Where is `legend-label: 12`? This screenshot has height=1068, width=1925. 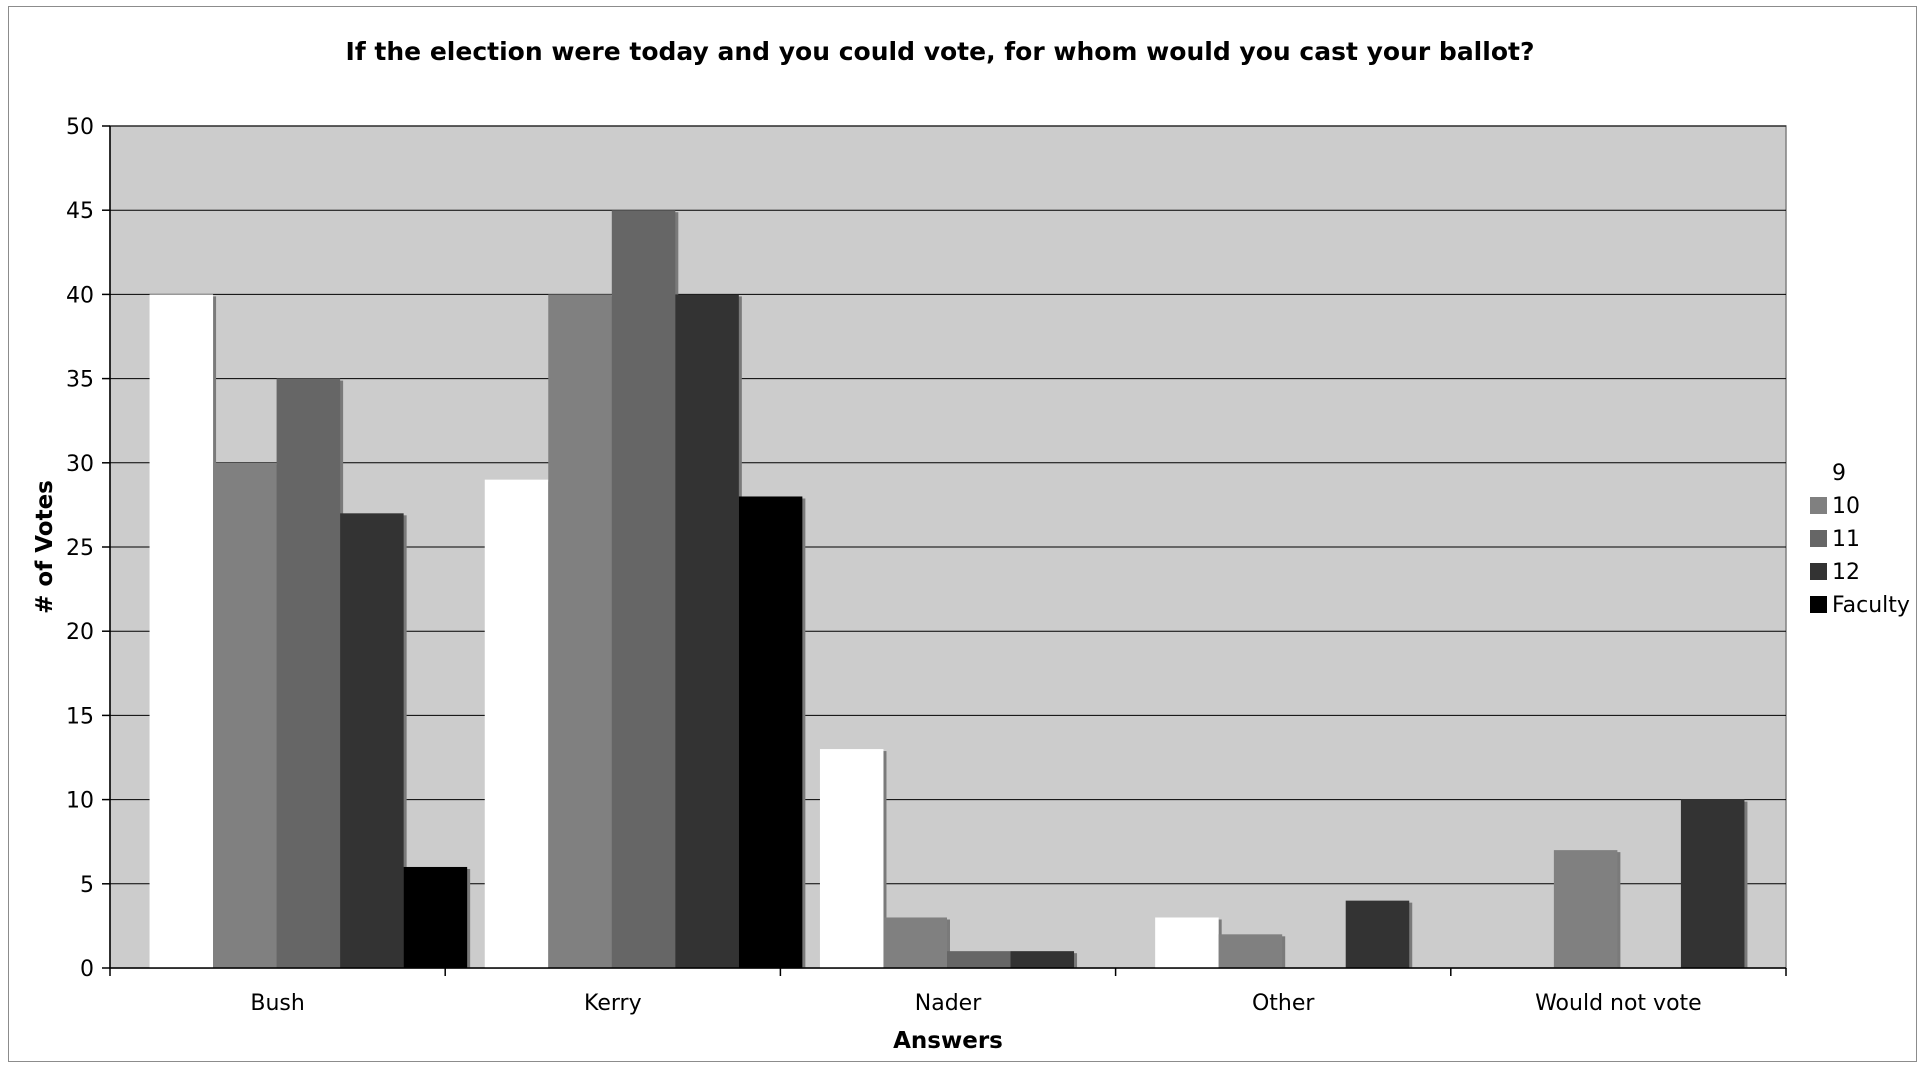 legend-label: 12 is located at coordinates (1846, 572).